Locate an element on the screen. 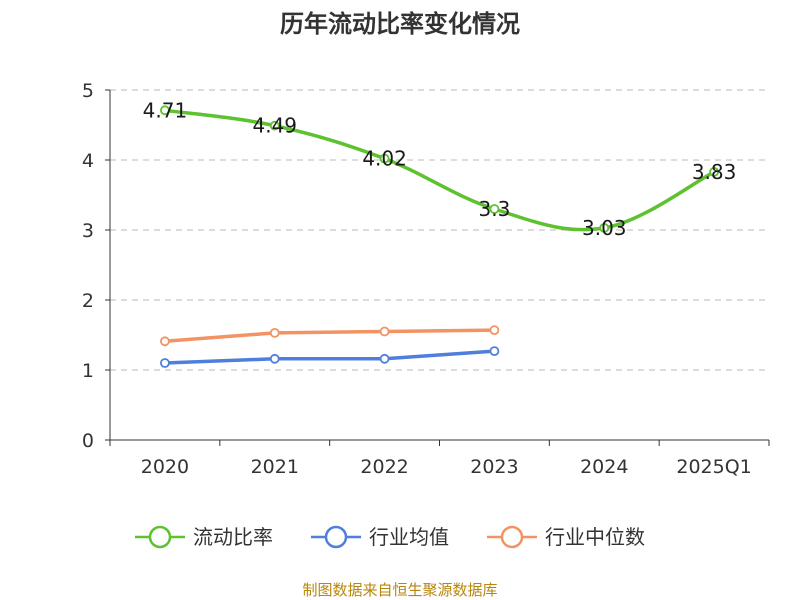 This screenshot has height=600, width=800. legend-item-0: 流动比率 is located at coordinates (204, 537).